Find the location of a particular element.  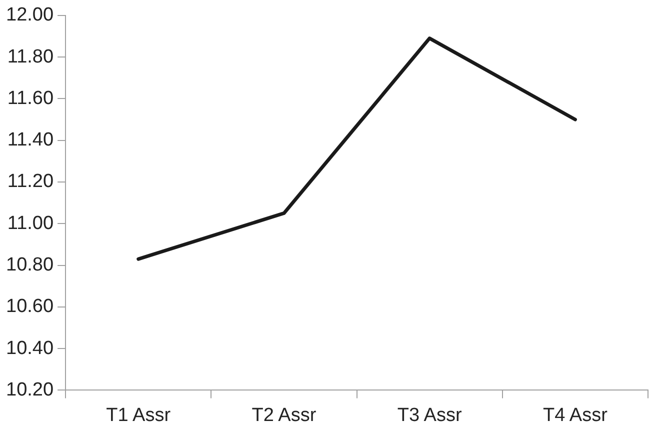

x-tick-label: T1 Assr is located at coordinates (139, 415).